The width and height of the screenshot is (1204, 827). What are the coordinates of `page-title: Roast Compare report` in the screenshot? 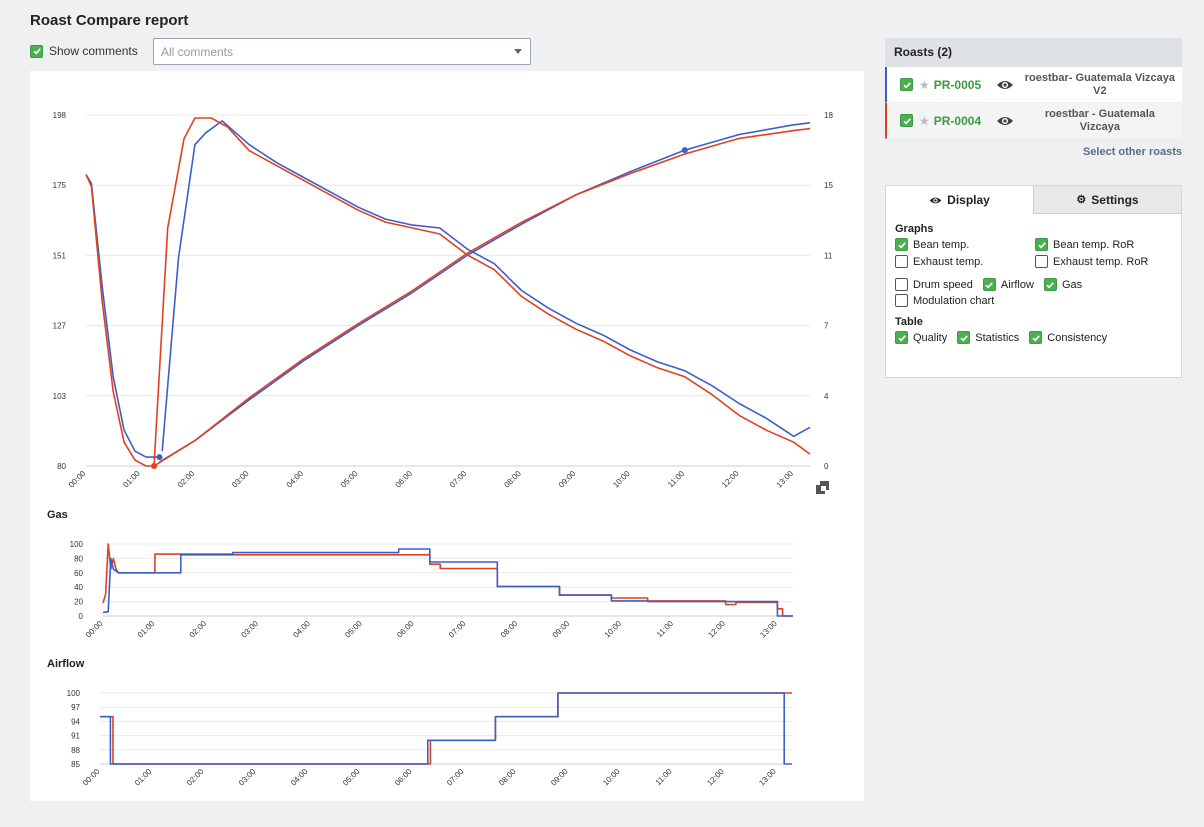 It's located at (109, 20).